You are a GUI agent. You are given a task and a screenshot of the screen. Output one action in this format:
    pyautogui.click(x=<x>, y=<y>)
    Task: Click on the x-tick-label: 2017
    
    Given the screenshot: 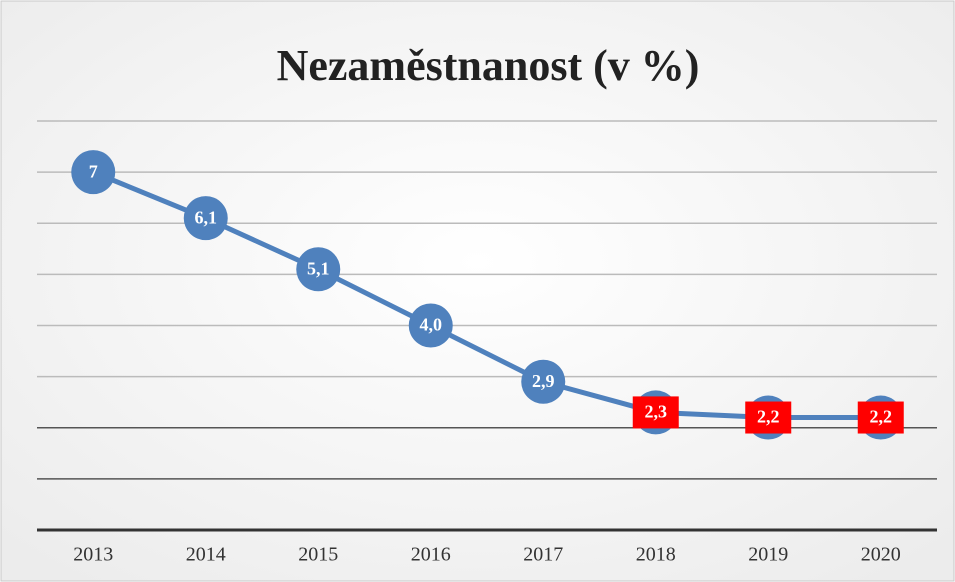 What is the action you would take?
    pyautogui.click(x=543, y=555)
    